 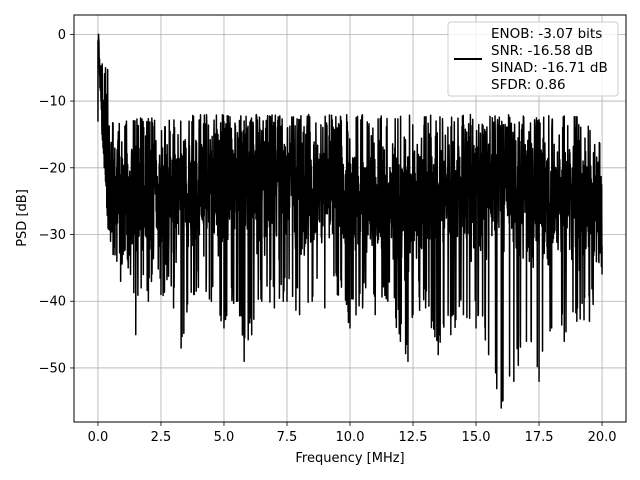 I want to click on y-tick-label: −40, so click(x=52, y=302).